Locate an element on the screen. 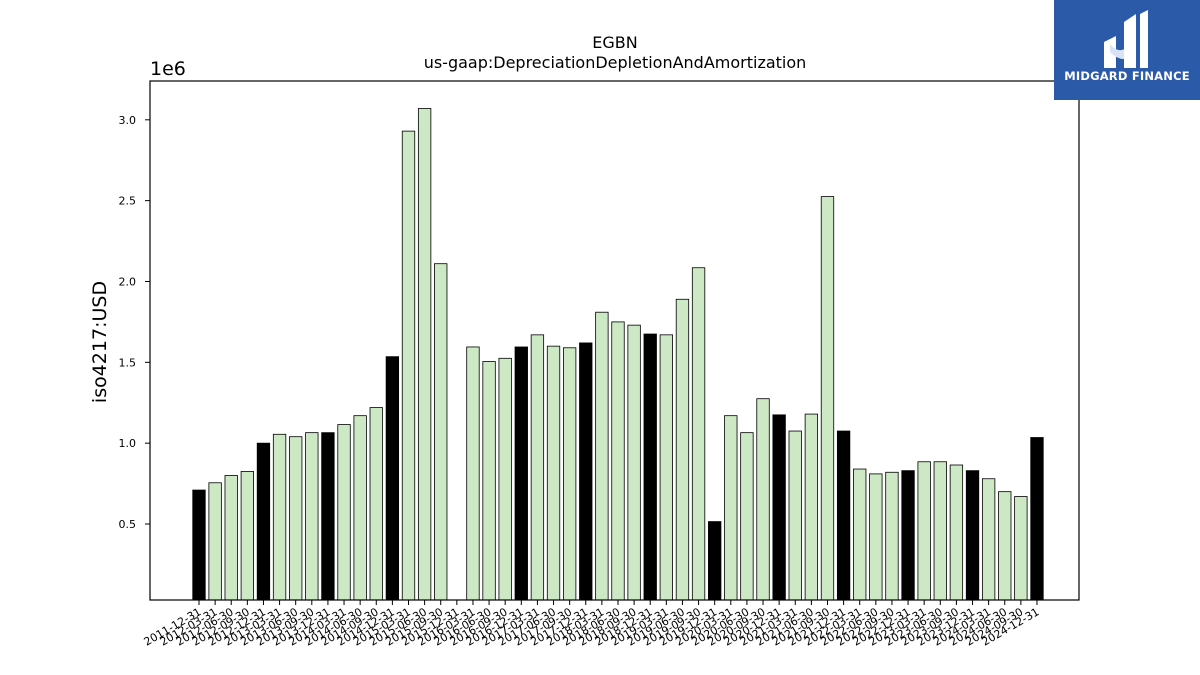 This screenshot has width=1200, height=675. chart-title: EGBN is located at coordinates (614, 42).